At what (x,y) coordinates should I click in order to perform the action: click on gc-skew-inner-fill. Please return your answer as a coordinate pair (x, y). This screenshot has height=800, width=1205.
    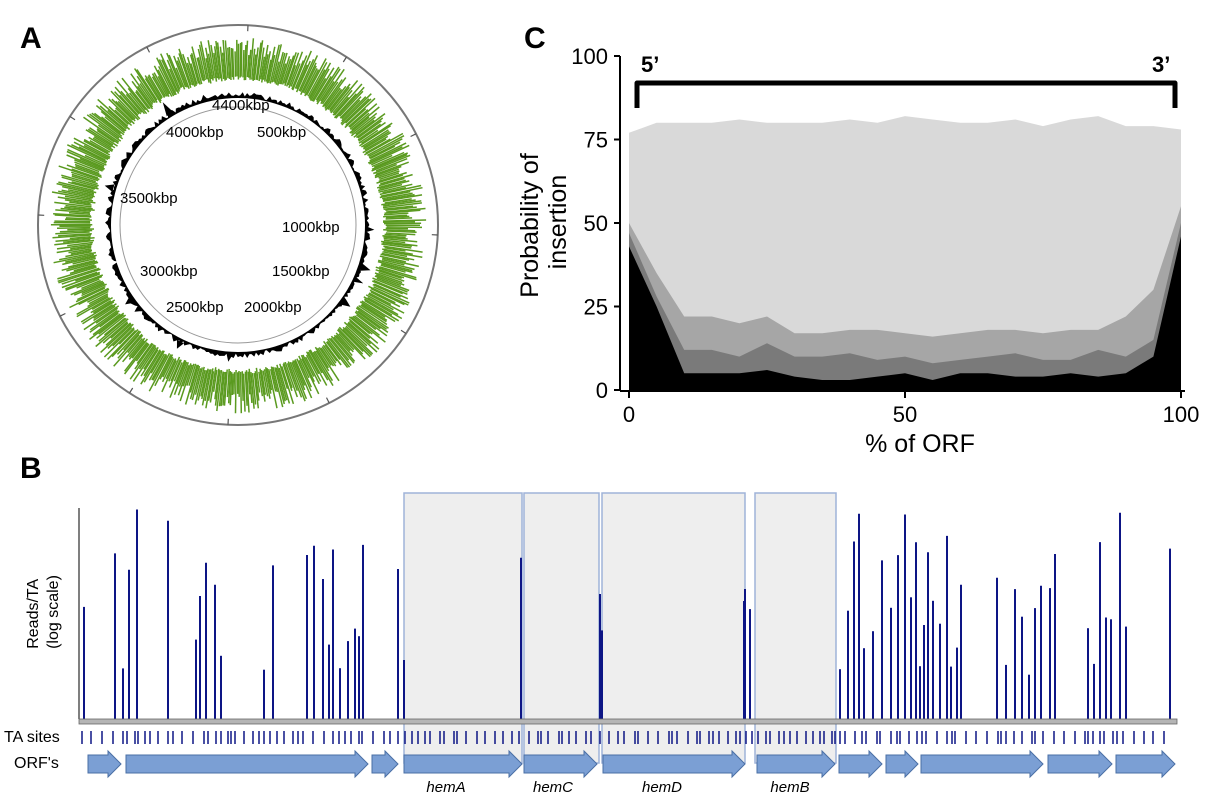
    Looking at the image, I should click on (238, 225).